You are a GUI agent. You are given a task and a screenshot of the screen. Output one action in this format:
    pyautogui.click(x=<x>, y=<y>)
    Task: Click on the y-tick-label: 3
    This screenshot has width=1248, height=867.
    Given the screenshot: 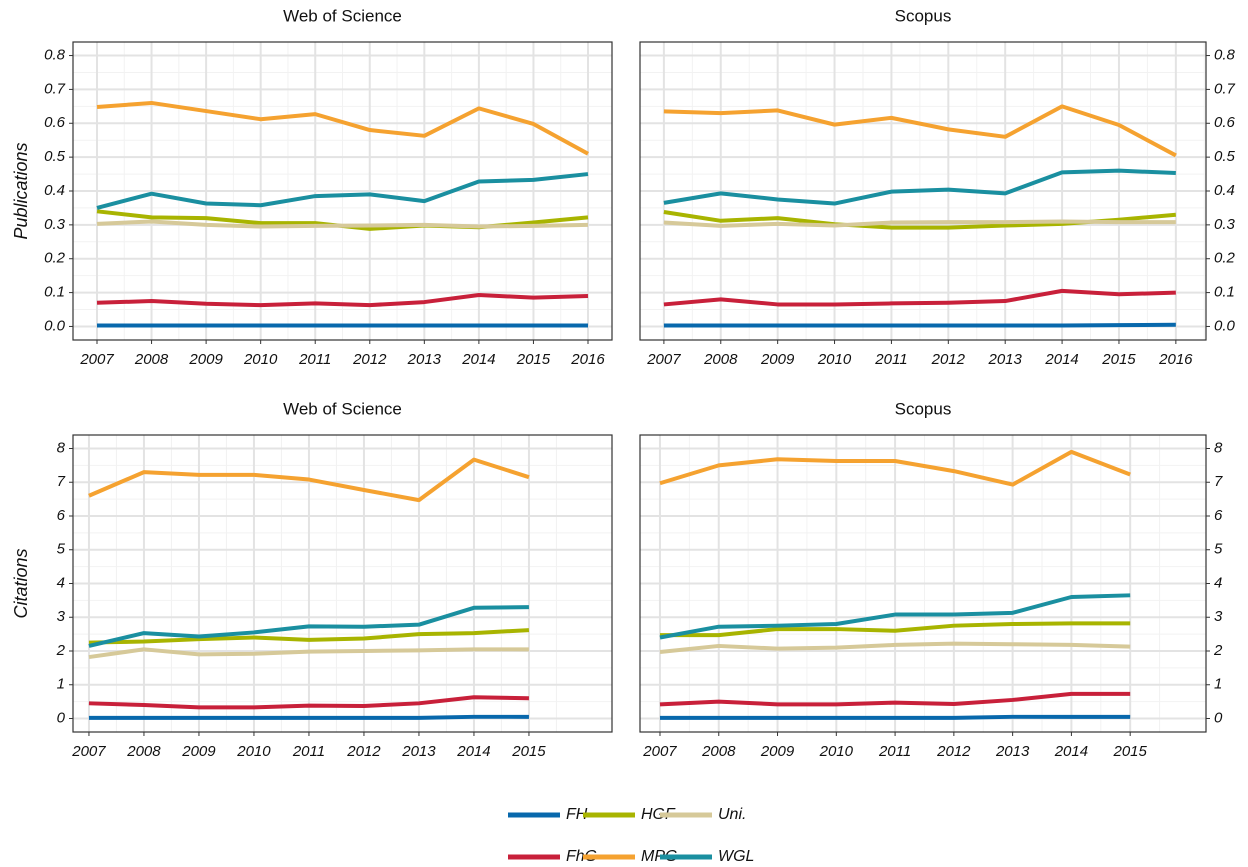 What is the action you would take?
    pyautogui.click(x=61, y=616)
    